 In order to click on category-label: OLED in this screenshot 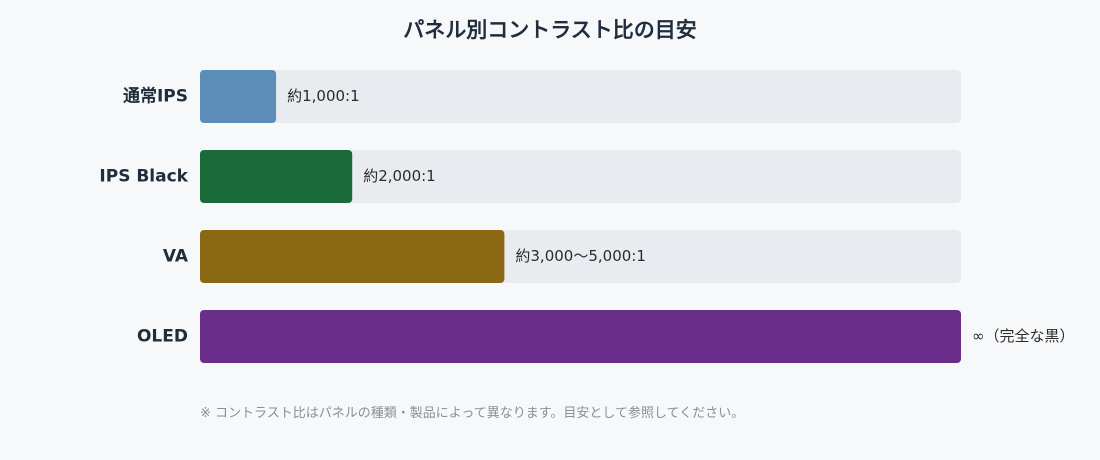, I will do `click(162, 337)`.